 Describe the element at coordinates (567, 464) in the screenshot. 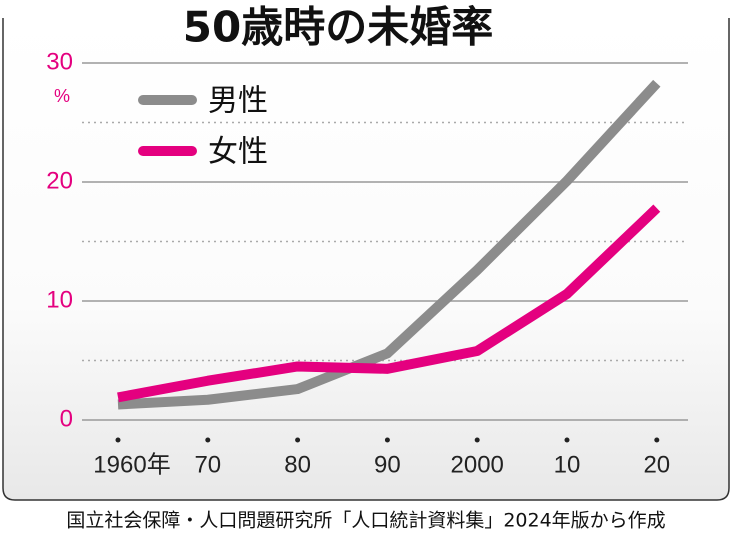

I see `x-tick-label: 10` at that location.